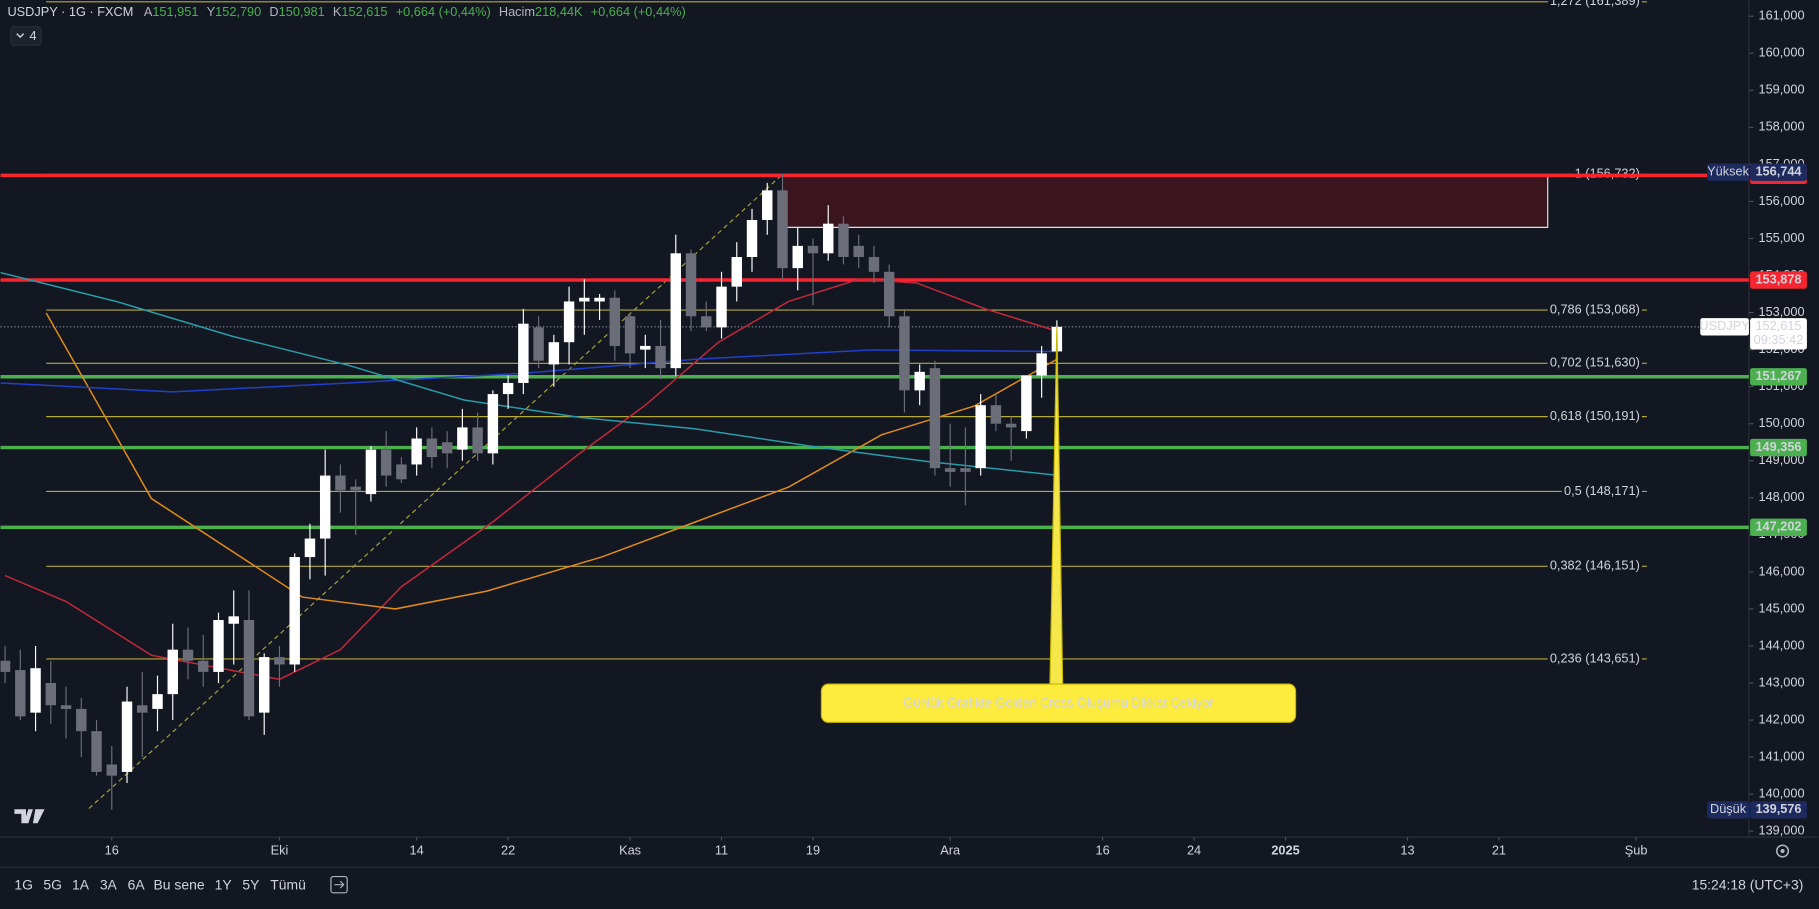  Describe the element at coordinates (1781, 311) in the screenshot. I see `y-tick-label: 153,000` at that location.